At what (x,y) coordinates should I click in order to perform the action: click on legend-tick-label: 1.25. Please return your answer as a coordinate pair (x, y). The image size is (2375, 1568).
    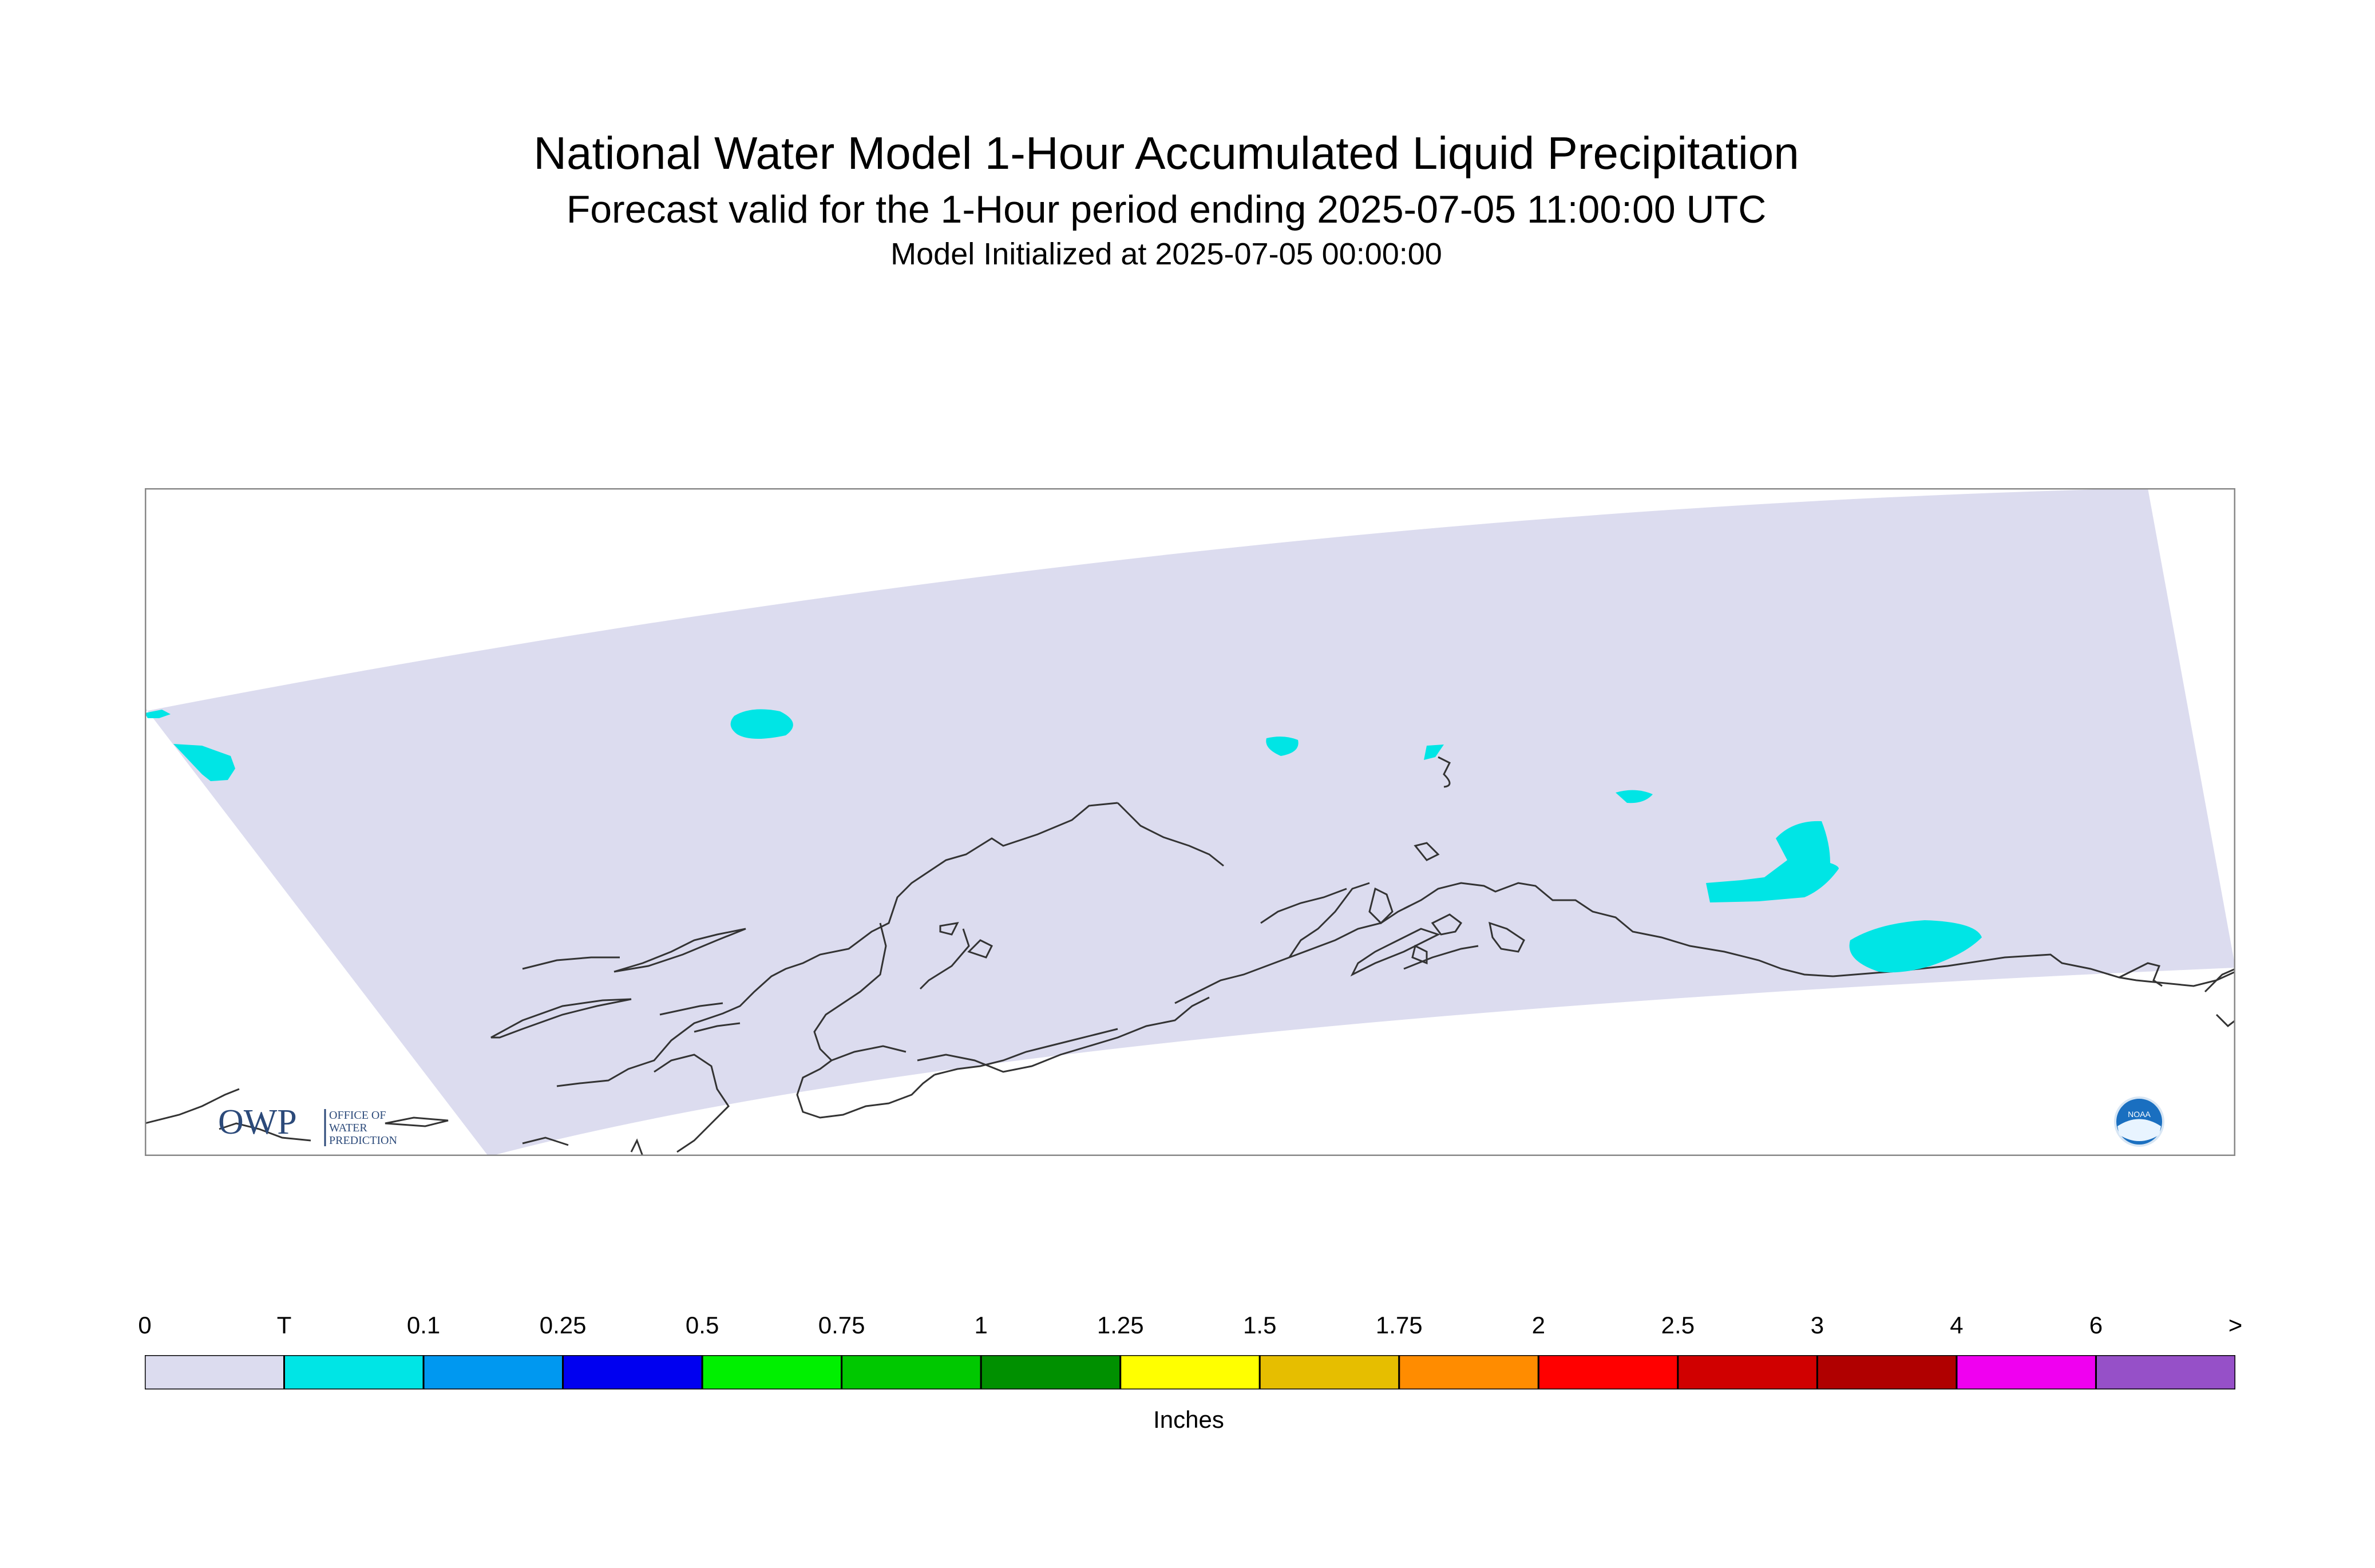
    Looking at the image, I should click on (1121, 1325).